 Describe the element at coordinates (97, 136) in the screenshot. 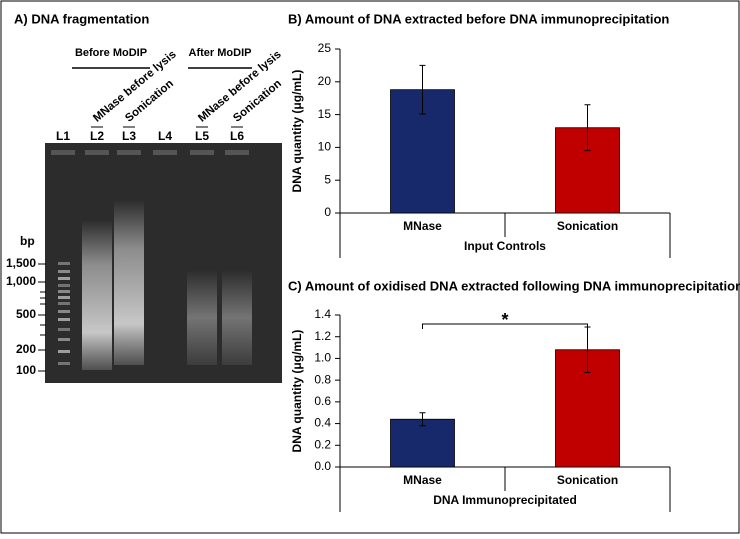

I see `lane-label: L2` at that location.